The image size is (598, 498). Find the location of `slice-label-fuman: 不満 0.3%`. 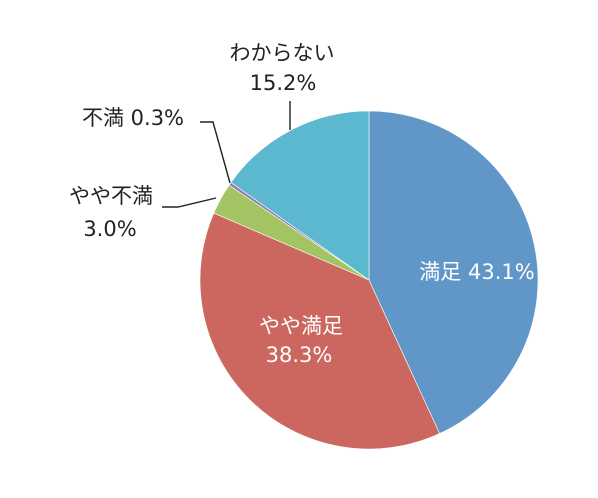

slice-label-fuman: 不満 0.3% is located at coordinates (133, 118).